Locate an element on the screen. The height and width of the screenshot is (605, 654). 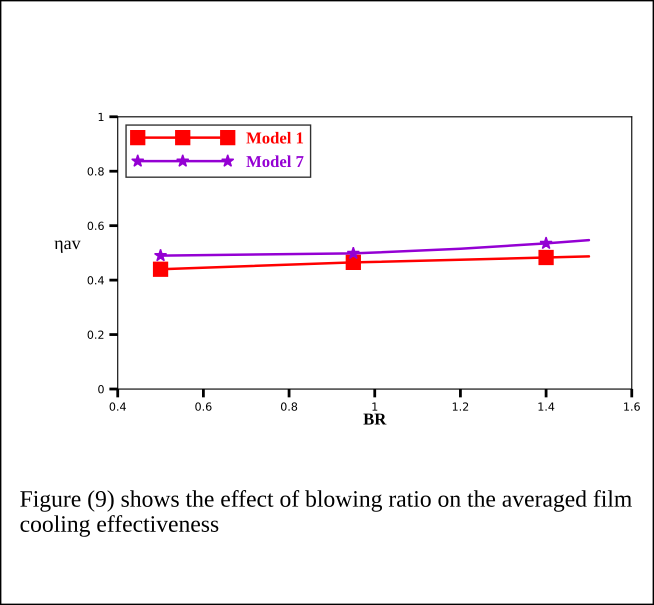
y-tick-label: 0.4 is located at coordinates (96, 280).